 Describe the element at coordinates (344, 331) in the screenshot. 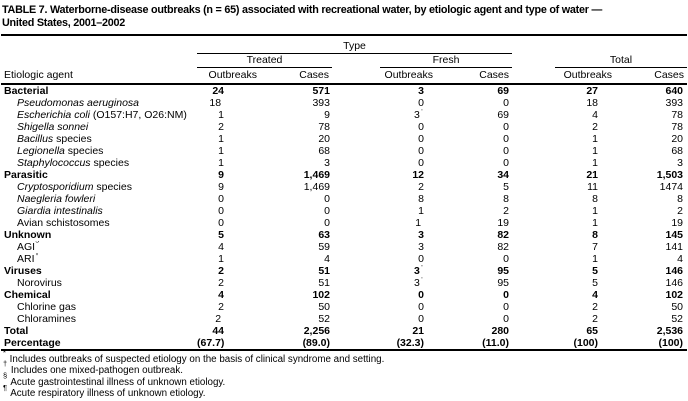

I see `table-row: Total 44 2,256 21 280 65 2,536` at that location.